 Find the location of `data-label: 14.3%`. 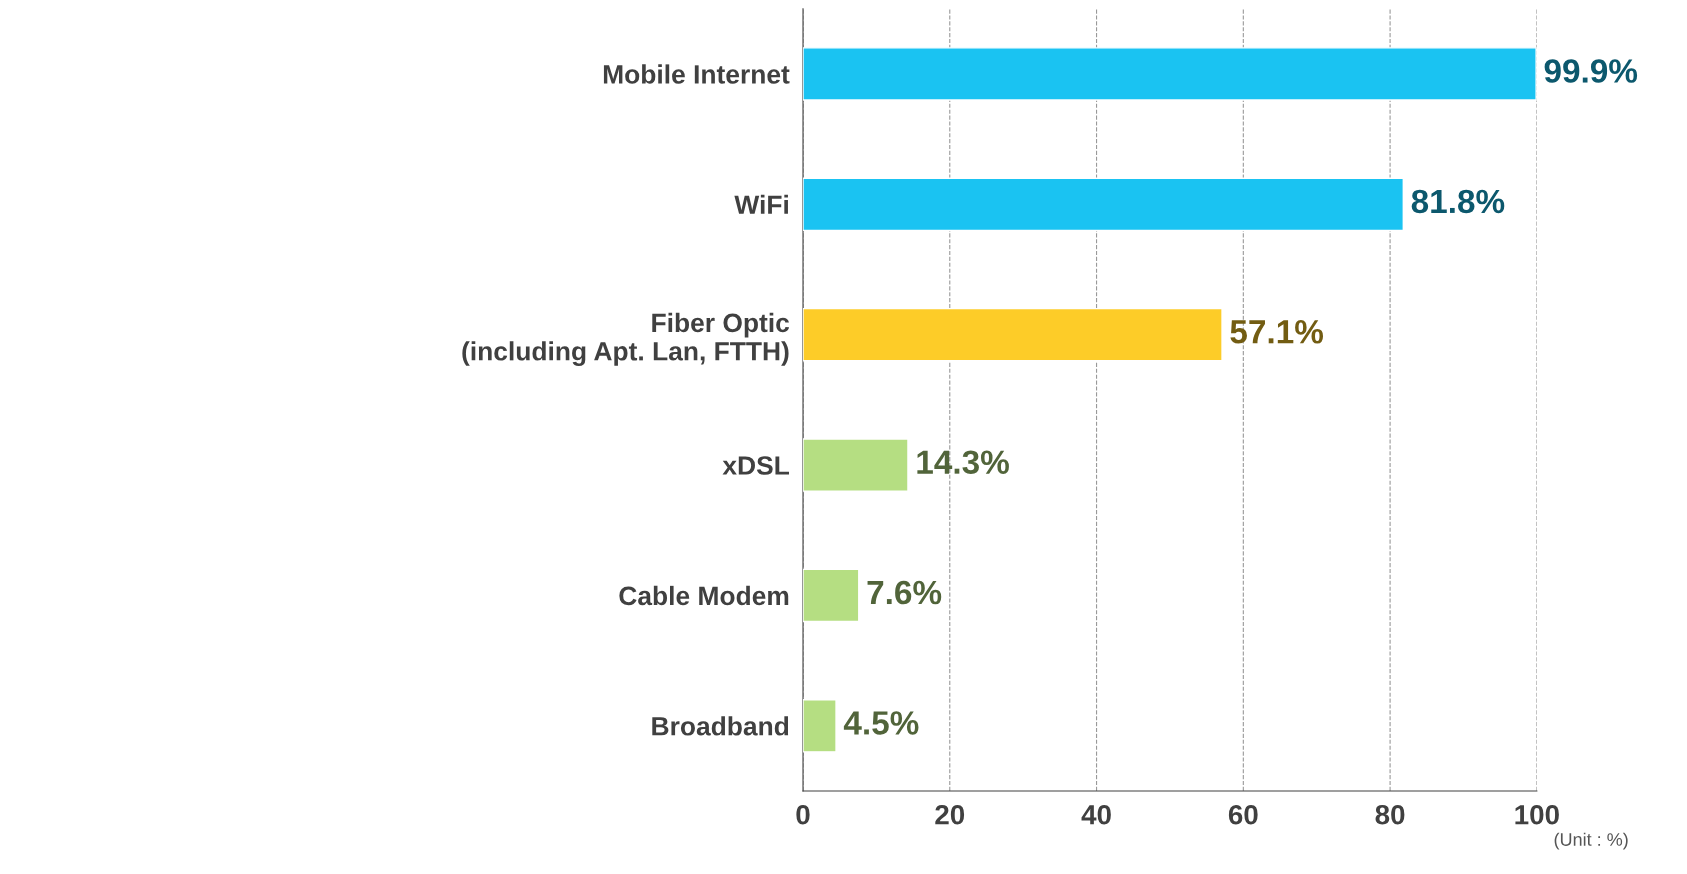

data-label: 14.3% is located at coordinates (963, 462).